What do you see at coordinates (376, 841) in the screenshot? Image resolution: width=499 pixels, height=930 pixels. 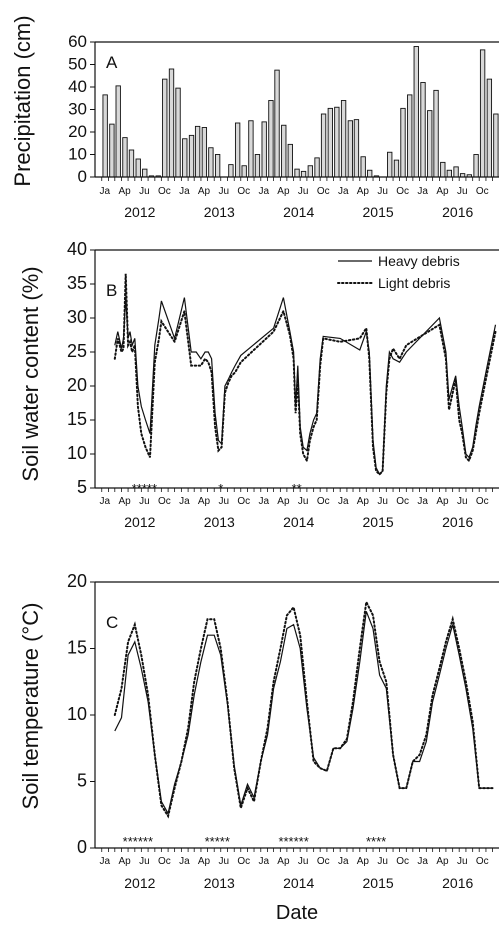 I see `significance-asterisks: ****` at bounding box center [376, 841].